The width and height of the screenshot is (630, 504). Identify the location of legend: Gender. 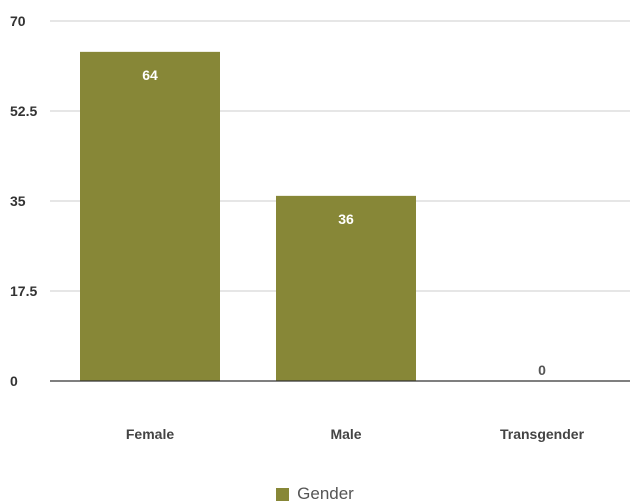
(315, 494).